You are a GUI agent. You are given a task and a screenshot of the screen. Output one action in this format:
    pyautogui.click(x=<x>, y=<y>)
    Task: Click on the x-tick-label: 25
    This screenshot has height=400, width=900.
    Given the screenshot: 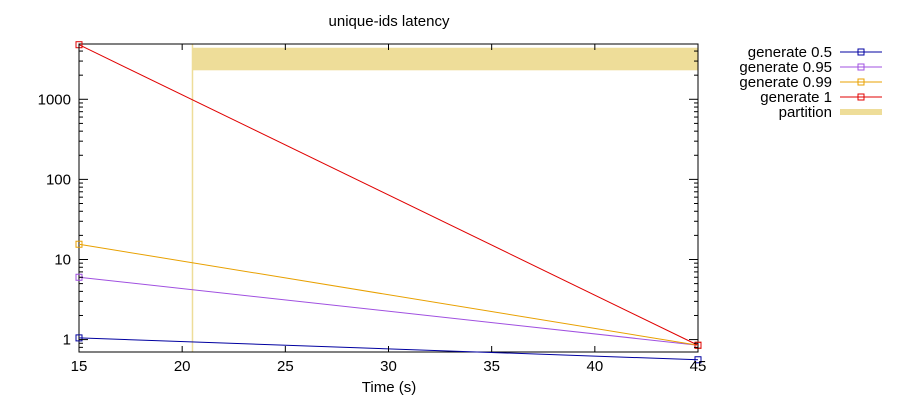 What is the action you would take?
    pyautogui.click(x=285, y=366)
    